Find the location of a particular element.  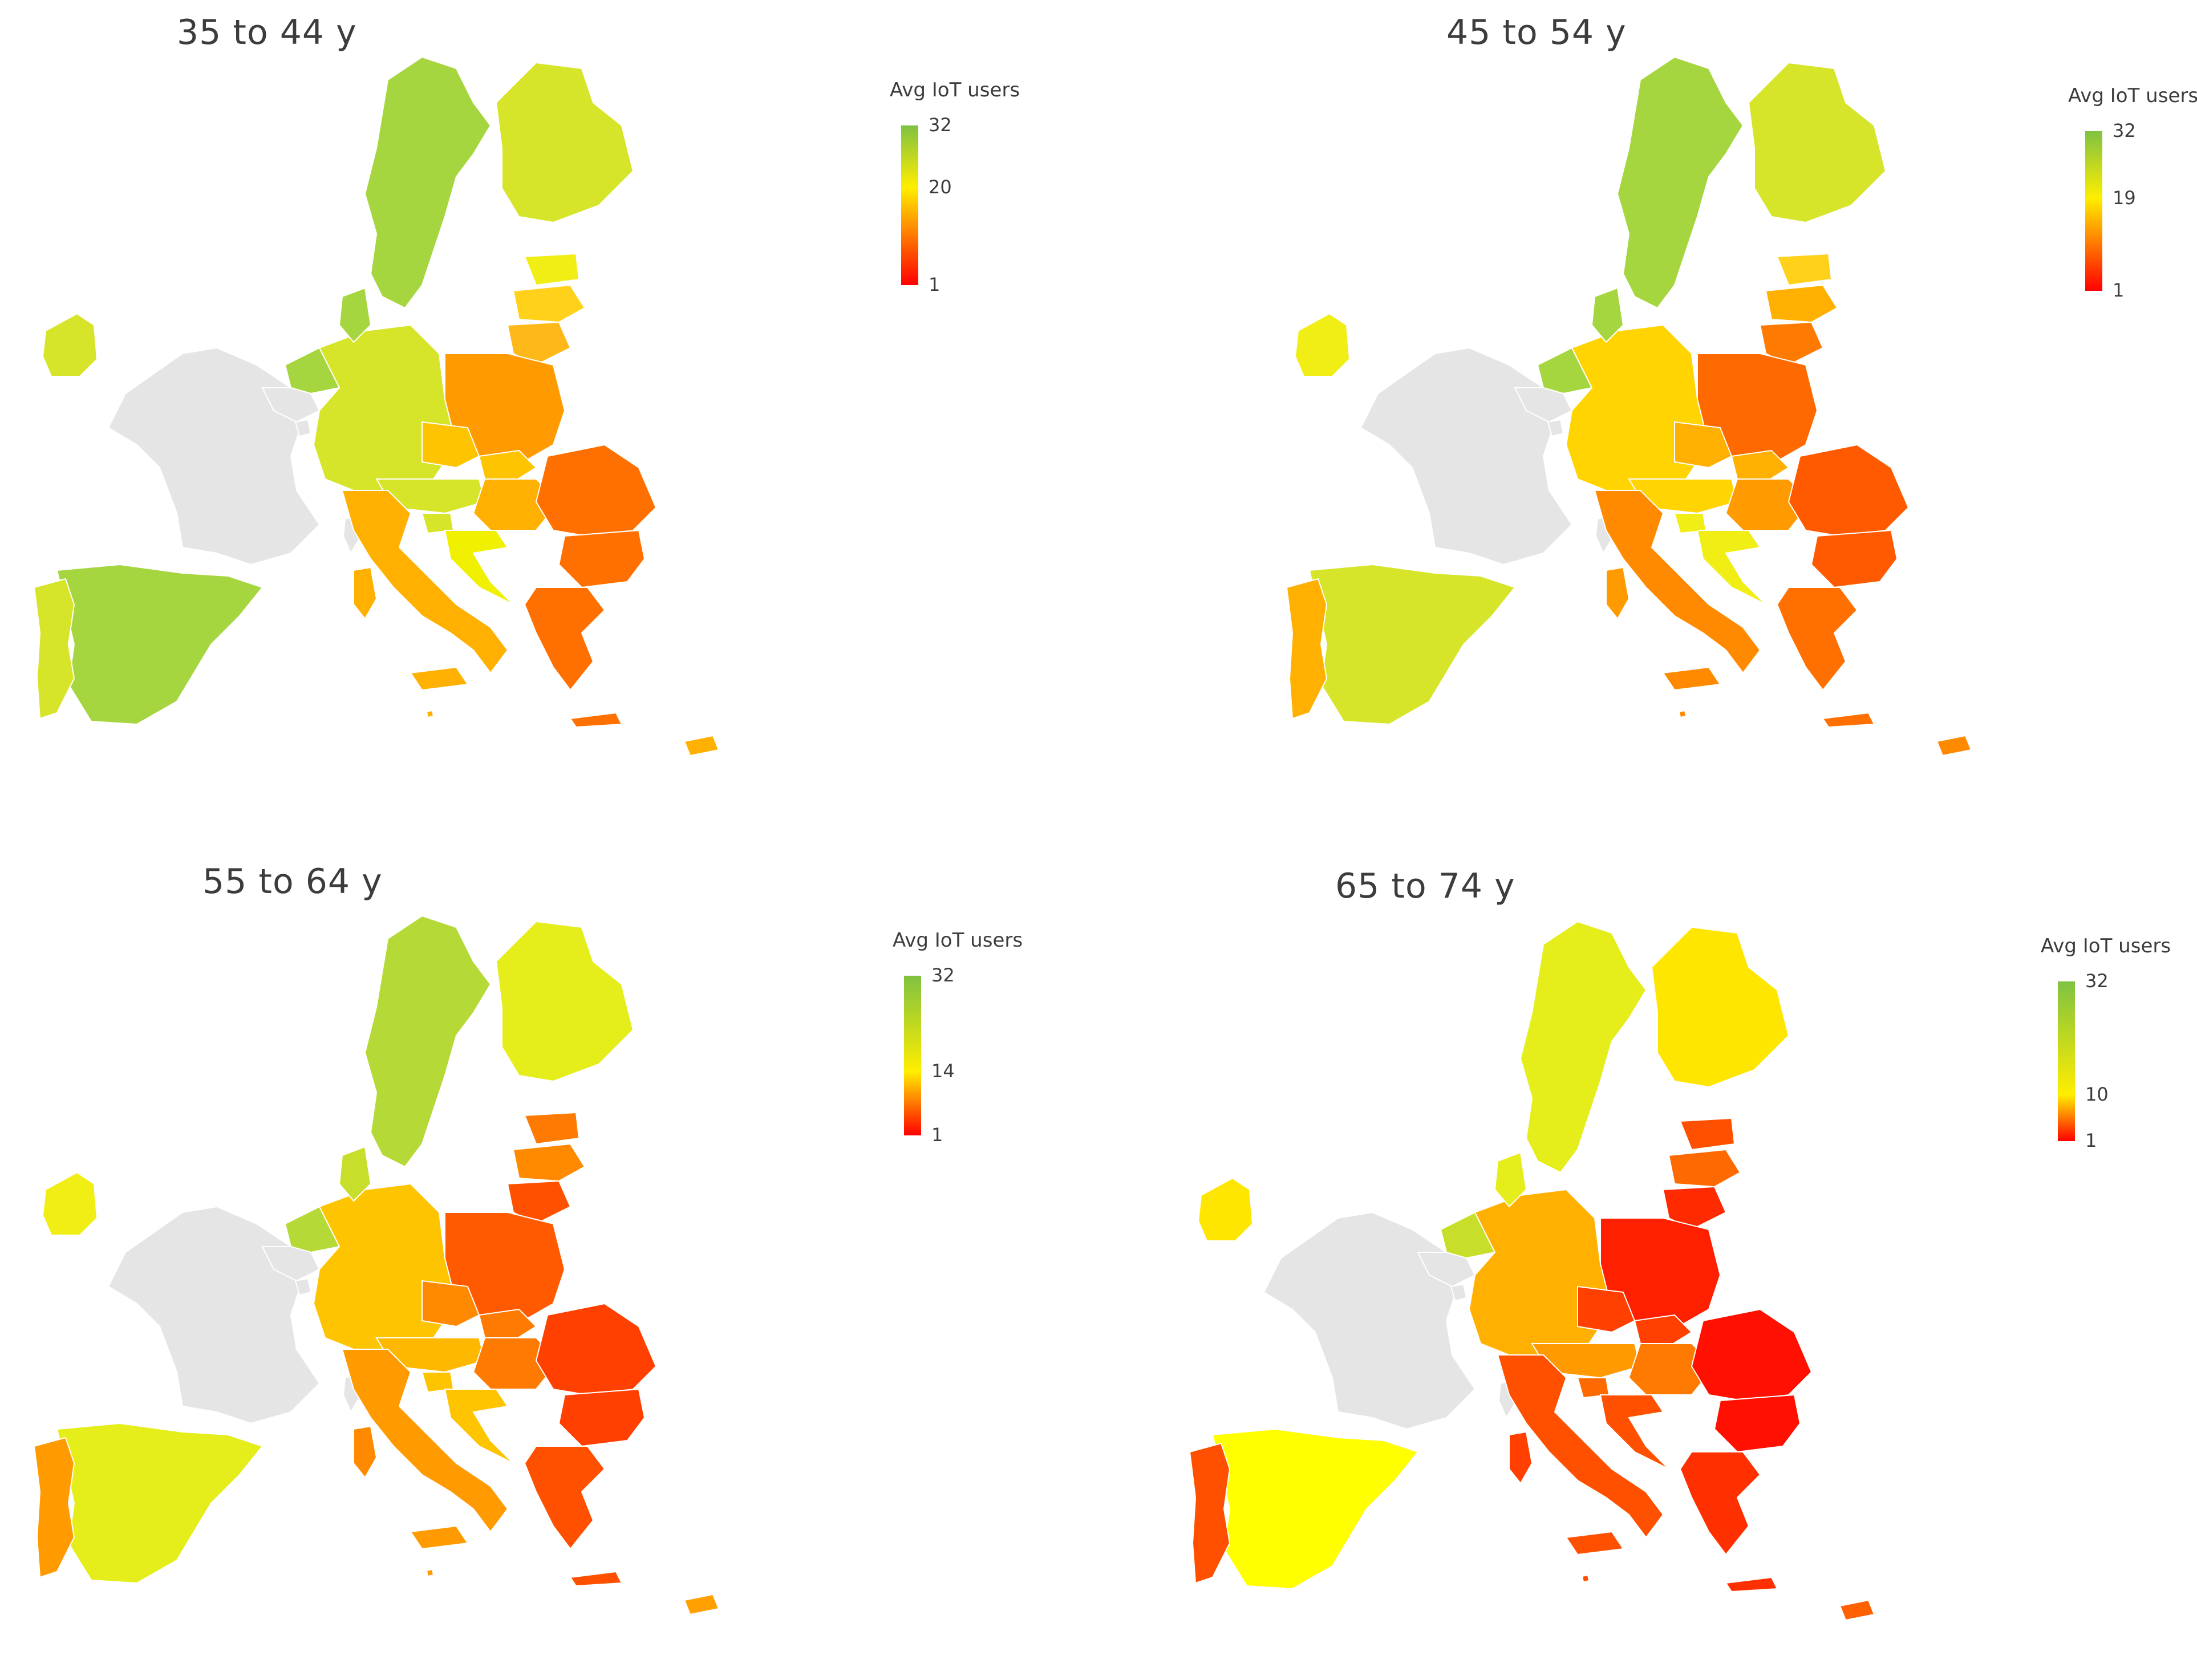

panel-title: 45 to 54 y is located at coordinates (1537, 32).